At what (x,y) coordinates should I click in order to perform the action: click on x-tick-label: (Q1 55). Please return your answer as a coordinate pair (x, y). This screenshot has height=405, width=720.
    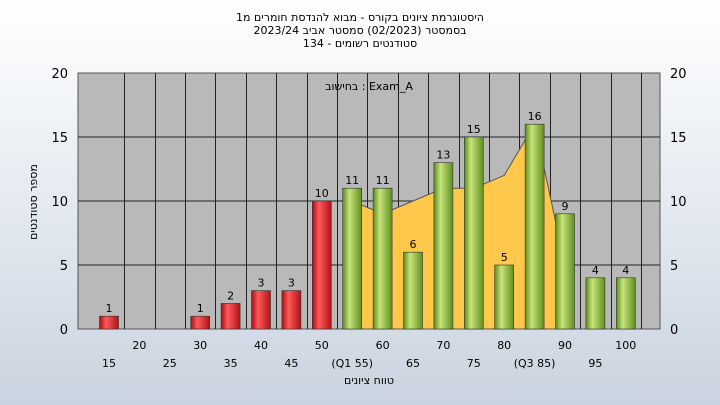
    Looking at the image, I should click on (352, 363).